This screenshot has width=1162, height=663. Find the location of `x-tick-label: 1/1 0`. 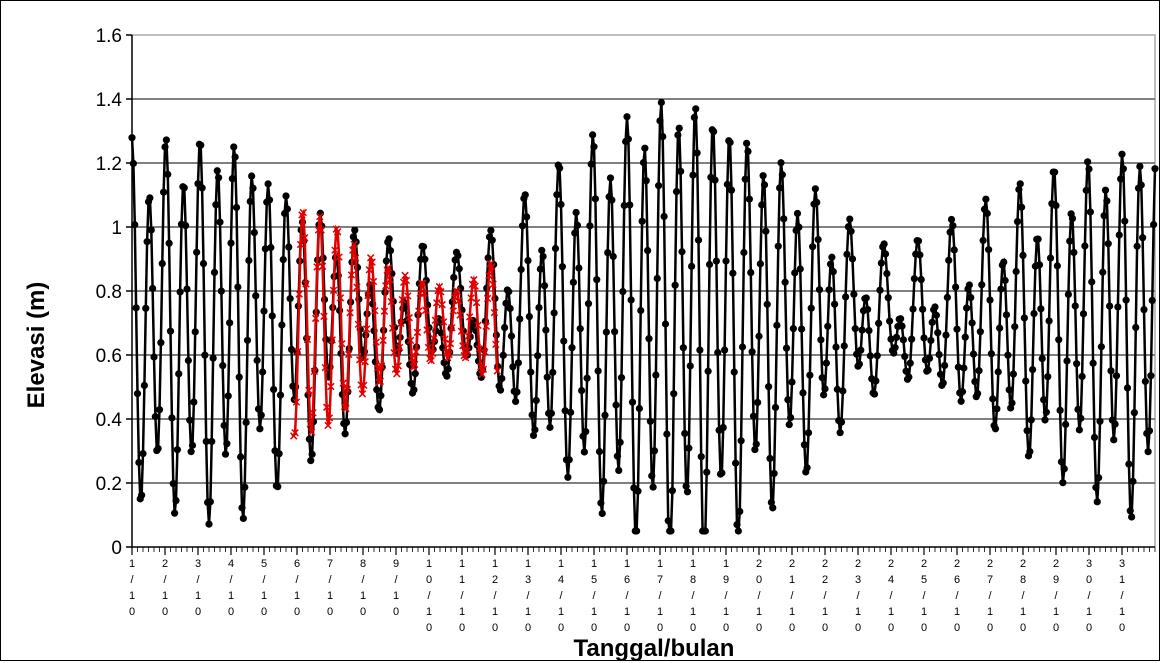

x-tick-label: 1/1 0 is located at coordinates (132, 588).